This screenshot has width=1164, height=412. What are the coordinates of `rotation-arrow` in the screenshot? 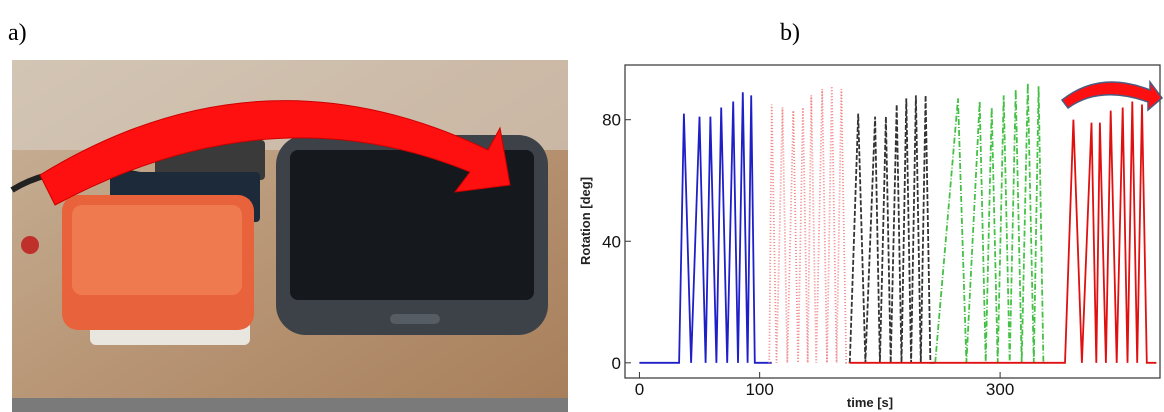 It's located at (1112, 95).